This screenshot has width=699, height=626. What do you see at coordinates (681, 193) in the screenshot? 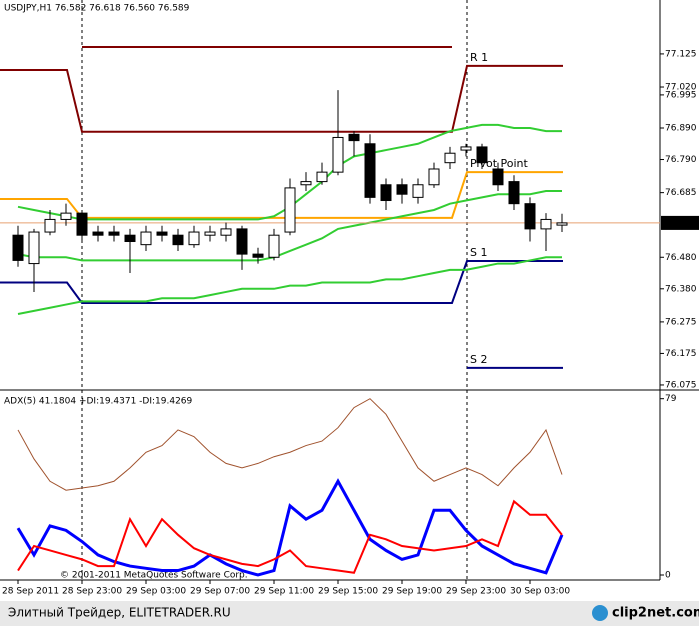
I see `y-tick-label: 76.685` at bounding box center [681, 193].